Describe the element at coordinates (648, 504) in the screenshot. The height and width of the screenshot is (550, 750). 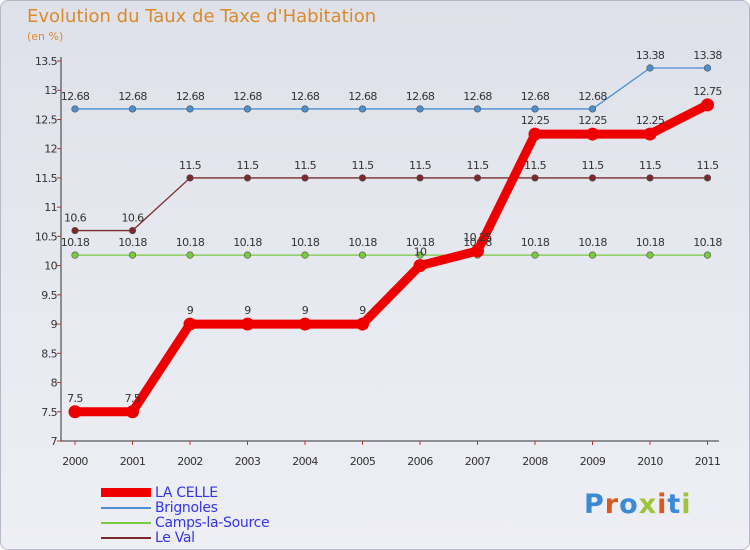
I see `logo-letter: x` at that location.